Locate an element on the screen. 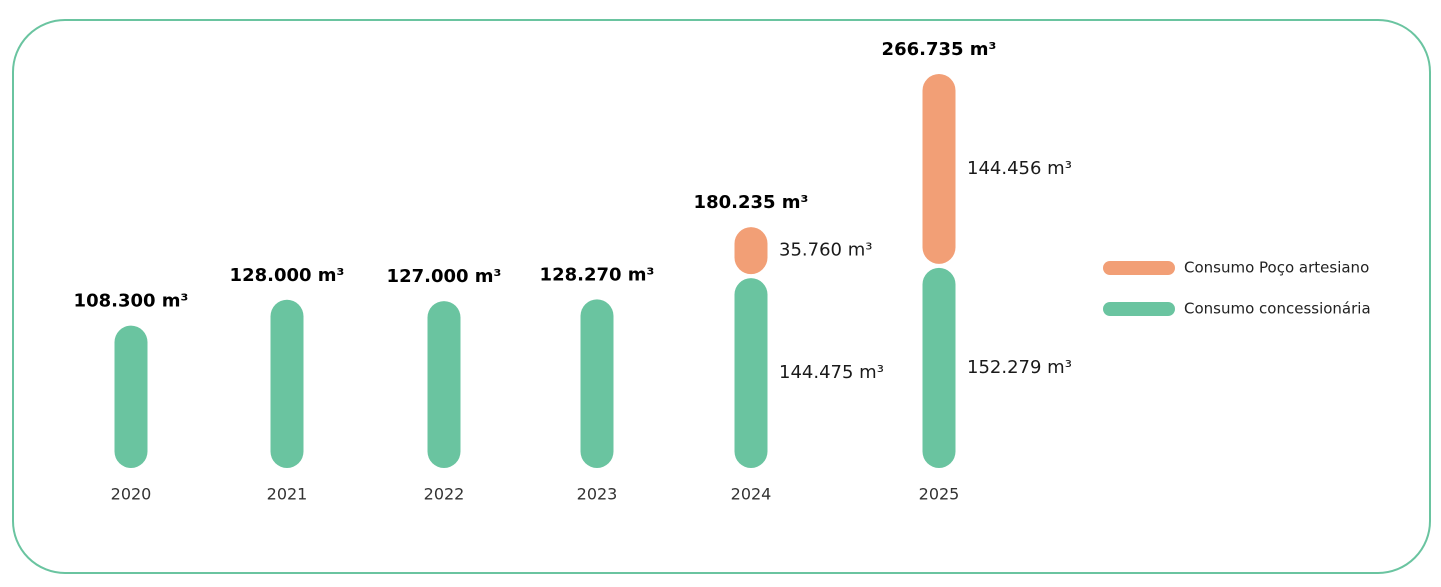  total-label: 127.000 m³ is located at coordinates (444, 276).